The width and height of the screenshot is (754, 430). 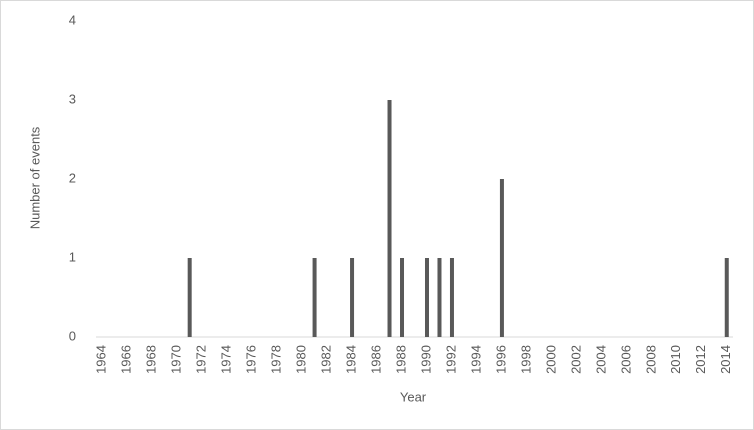 I want to click on x-tick-label: 2002, so click(x=575, y=359).